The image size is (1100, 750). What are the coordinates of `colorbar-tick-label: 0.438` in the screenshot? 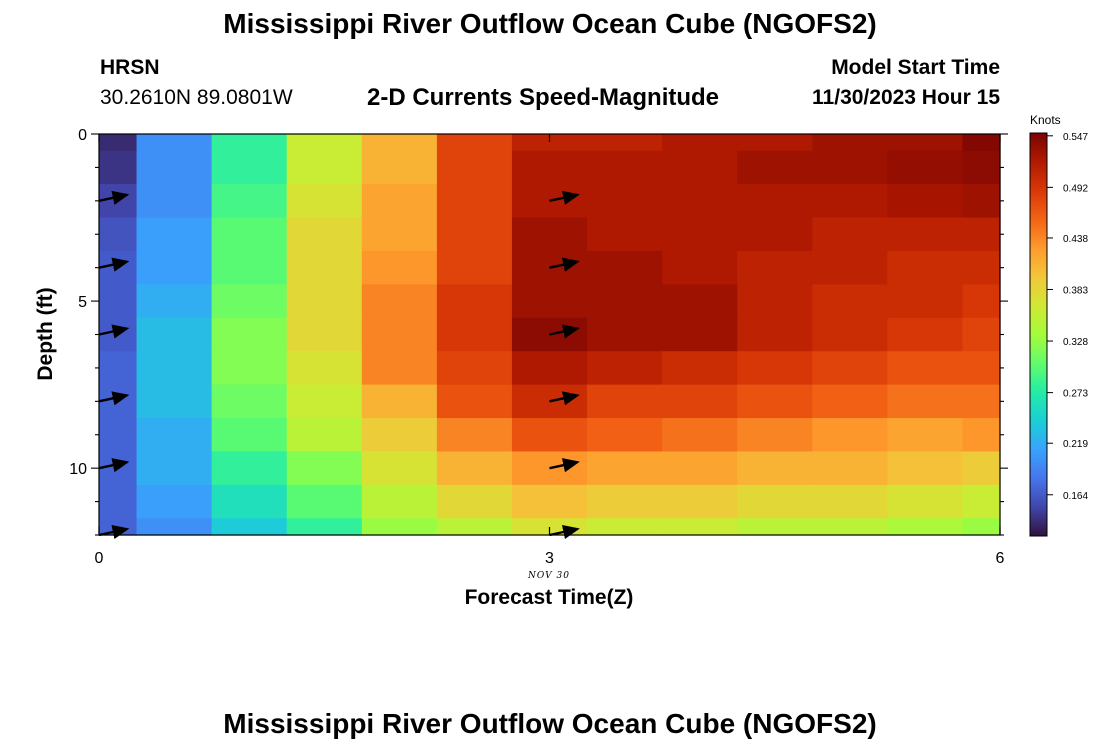 It's located at (1075, 239).